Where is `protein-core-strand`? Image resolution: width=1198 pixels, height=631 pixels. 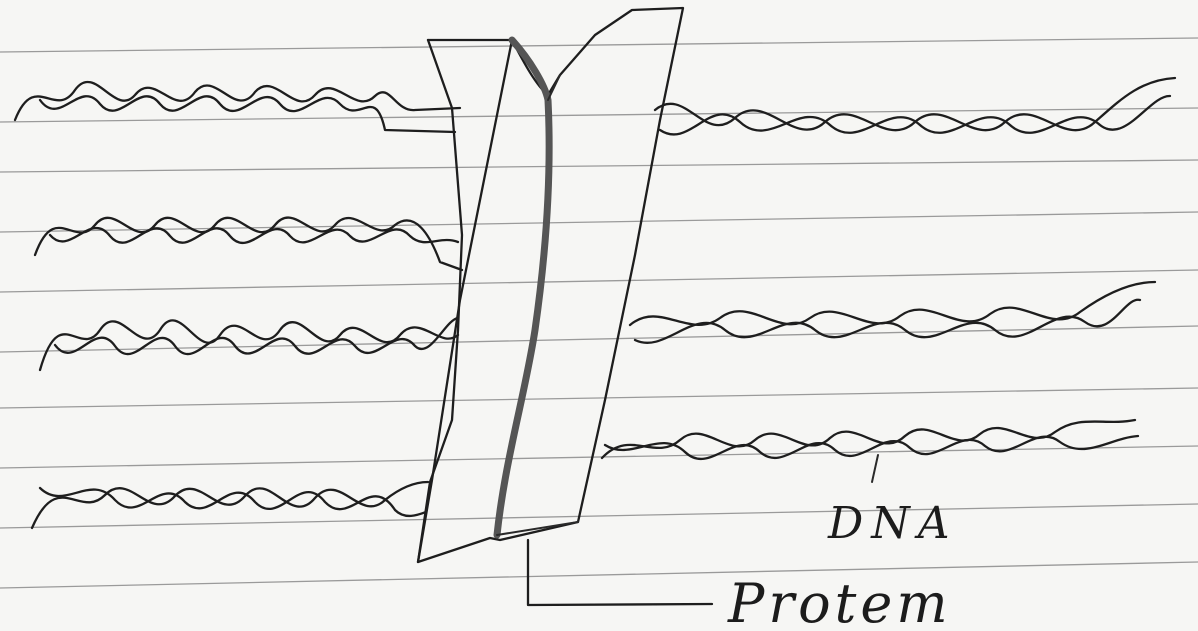
protein-core-strand is located at coordinates (523, 287).